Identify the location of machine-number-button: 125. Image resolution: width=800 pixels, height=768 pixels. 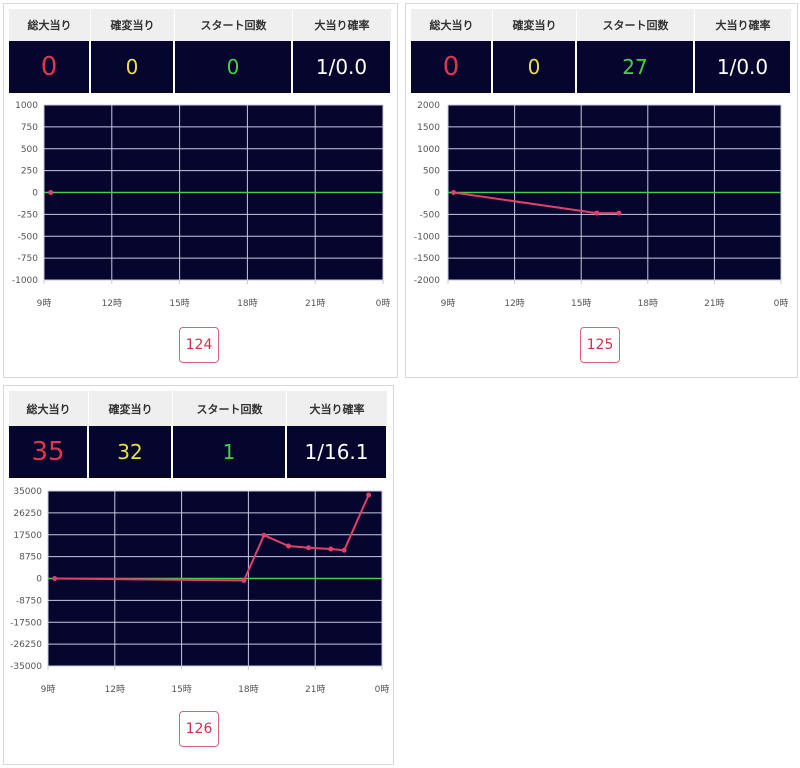
(600, 345).